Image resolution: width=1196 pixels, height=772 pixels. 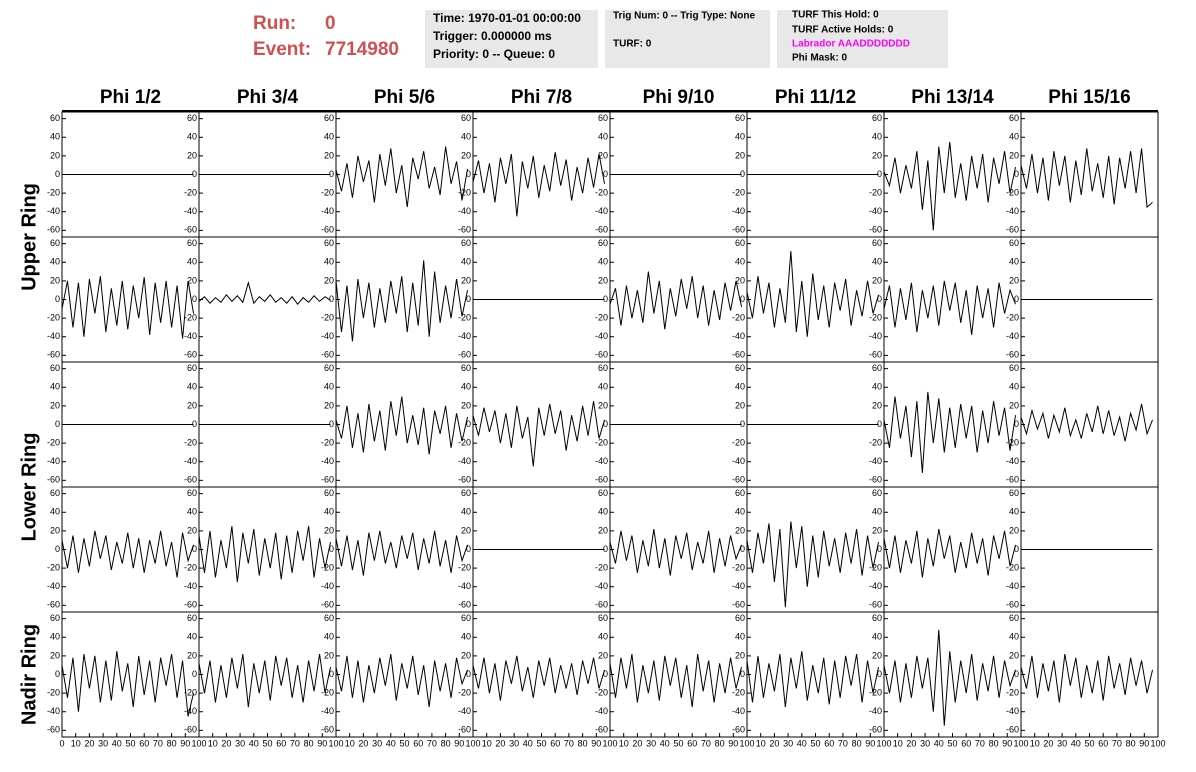 What do you see at coordinates (507, 18) in the screenshot?
I see `info-line: Time: 1970-01-01 00:00:00` at bounding box center [507, 18].